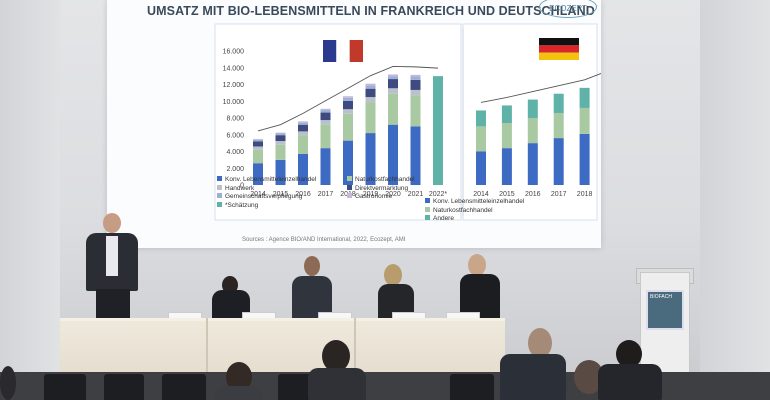 The image size is (770, 400). What do you see at coordinates (242, 186) in the screenshot?
I see `y-tick-label: 0` at bounding box center [242, 186].